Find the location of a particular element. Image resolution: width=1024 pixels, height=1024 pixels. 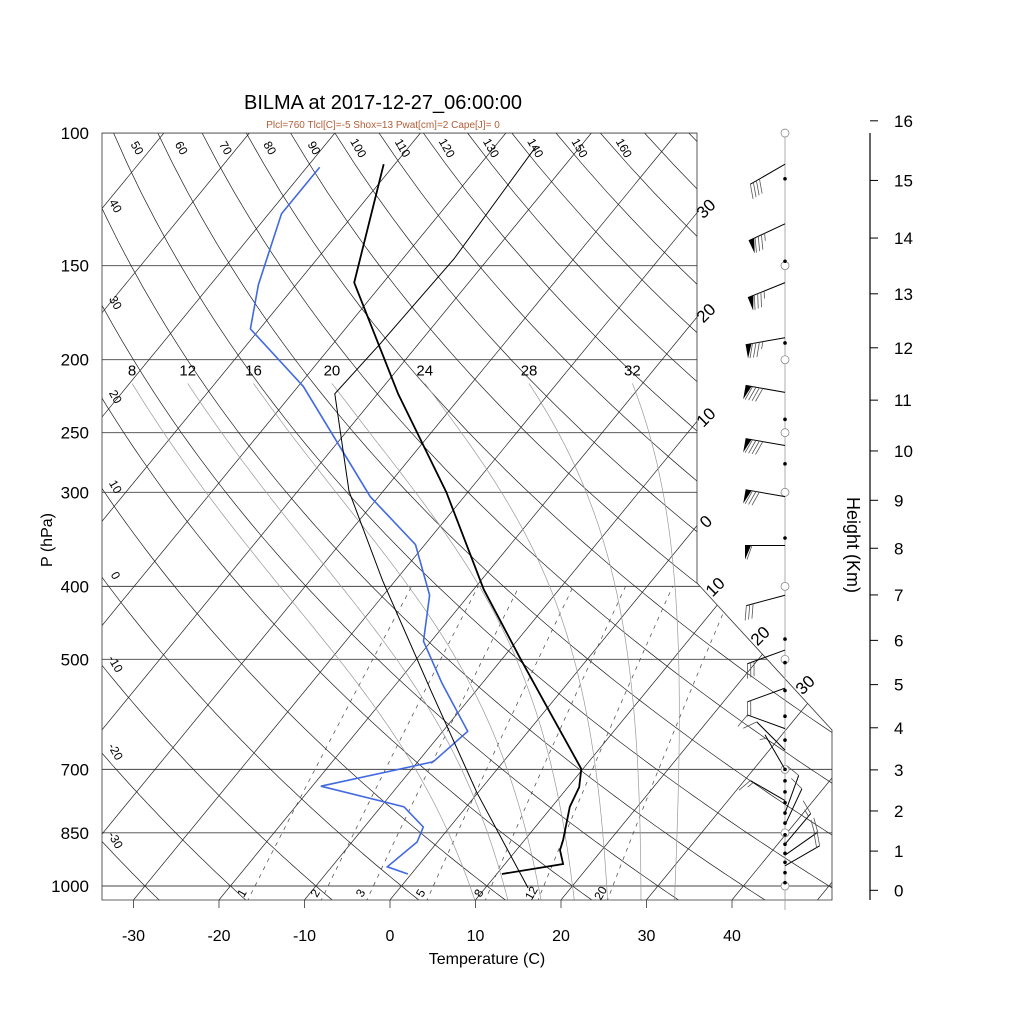

isotherm-label: 20 is located at coordinates (760, 636).